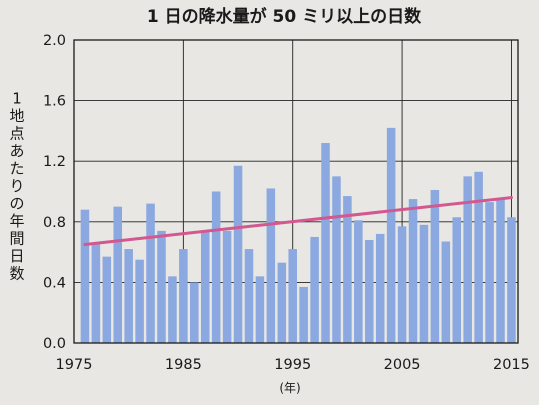  What do you see at coordinates (74, 365) in the screenshot?
I see `x-tick-label: 1975` at bounding box center [74, 365].